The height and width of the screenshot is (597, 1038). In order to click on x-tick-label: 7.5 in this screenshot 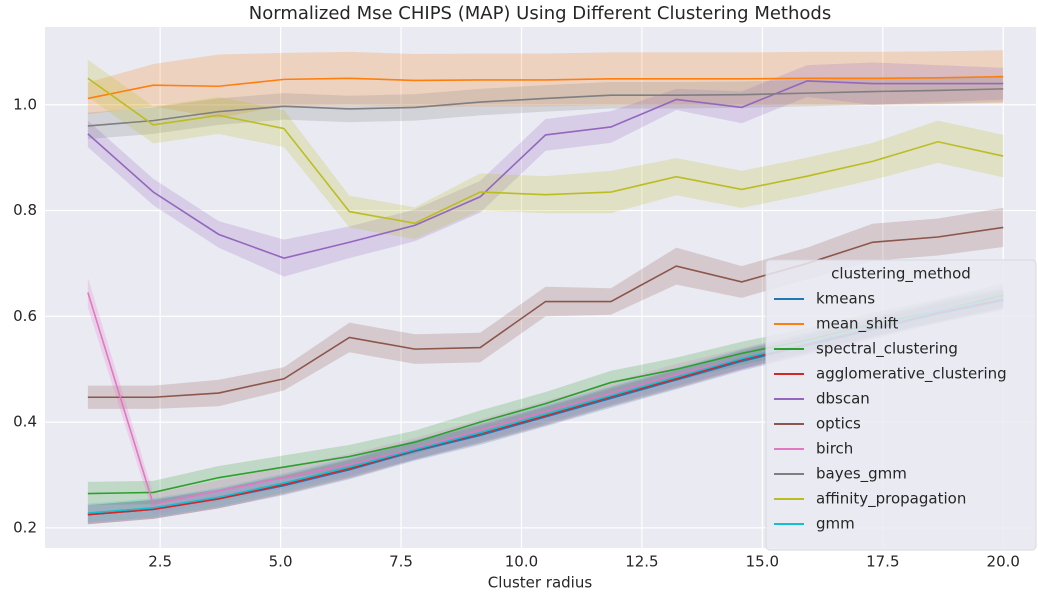, I will do `click(401, 562)`.